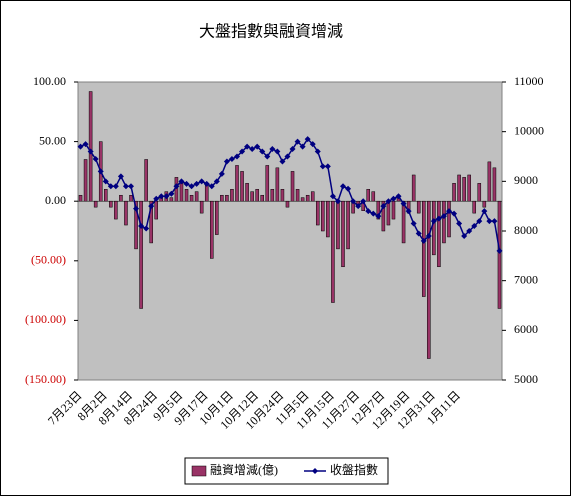 The image size is (571, 496). I want to click on y-tick-label: (100.00), so click(45, 319).